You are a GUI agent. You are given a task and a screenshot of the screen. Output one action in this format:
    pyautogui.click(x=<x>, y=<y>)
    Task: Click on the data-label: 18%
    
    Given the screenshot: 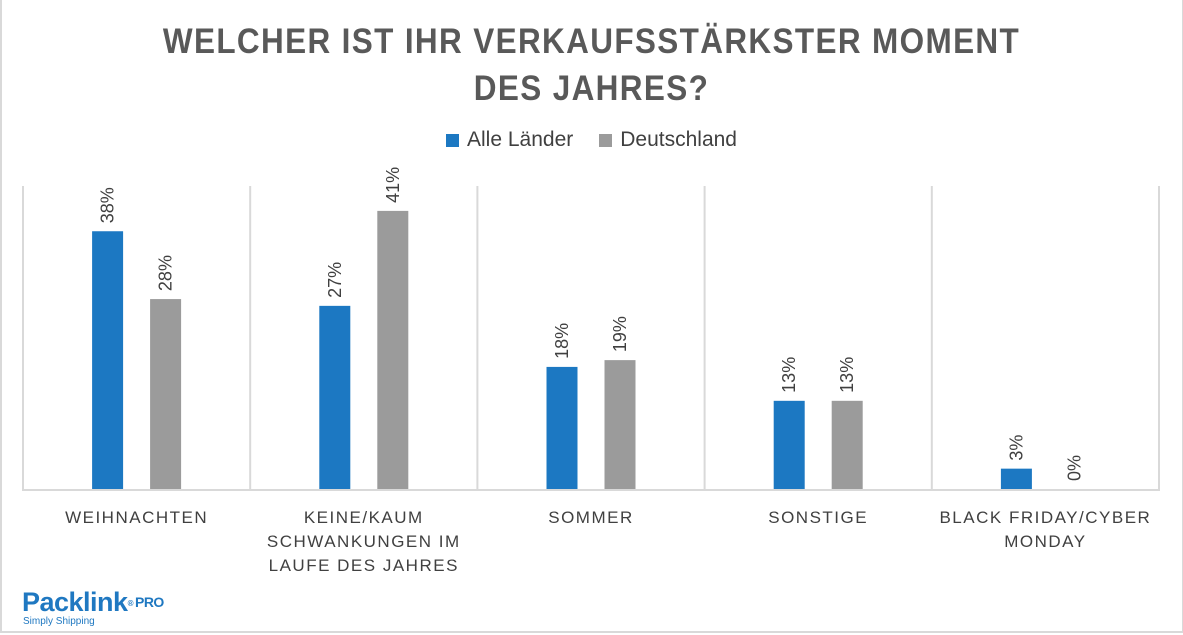 What is the action you would take?
    pyautogui.click(x=562, y=341)
    